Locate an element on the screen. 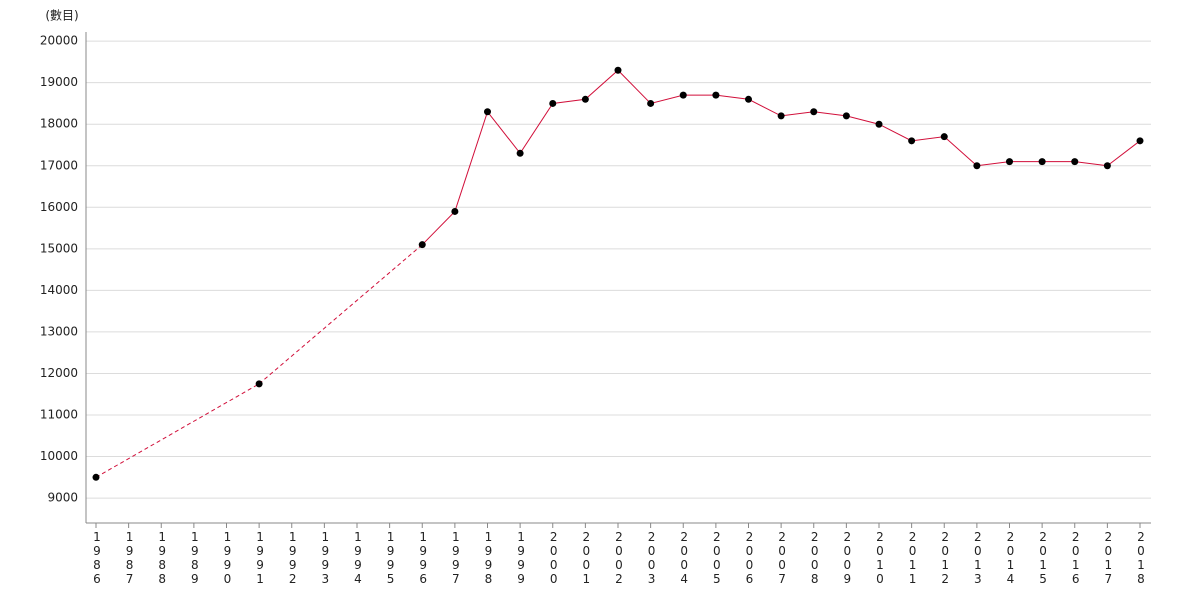 This screenshot has height=600, width=1180. y-tick-label: 18000 is located at coordinates (59, 124).